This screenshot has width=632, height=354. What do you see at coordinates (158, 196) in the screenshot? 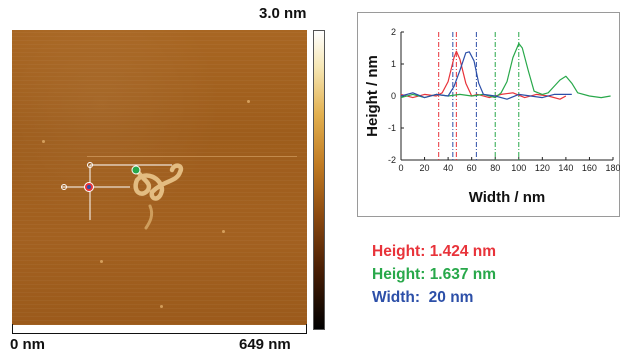
I see `dna-molecule-overlay` at bounding box center [158, 196].